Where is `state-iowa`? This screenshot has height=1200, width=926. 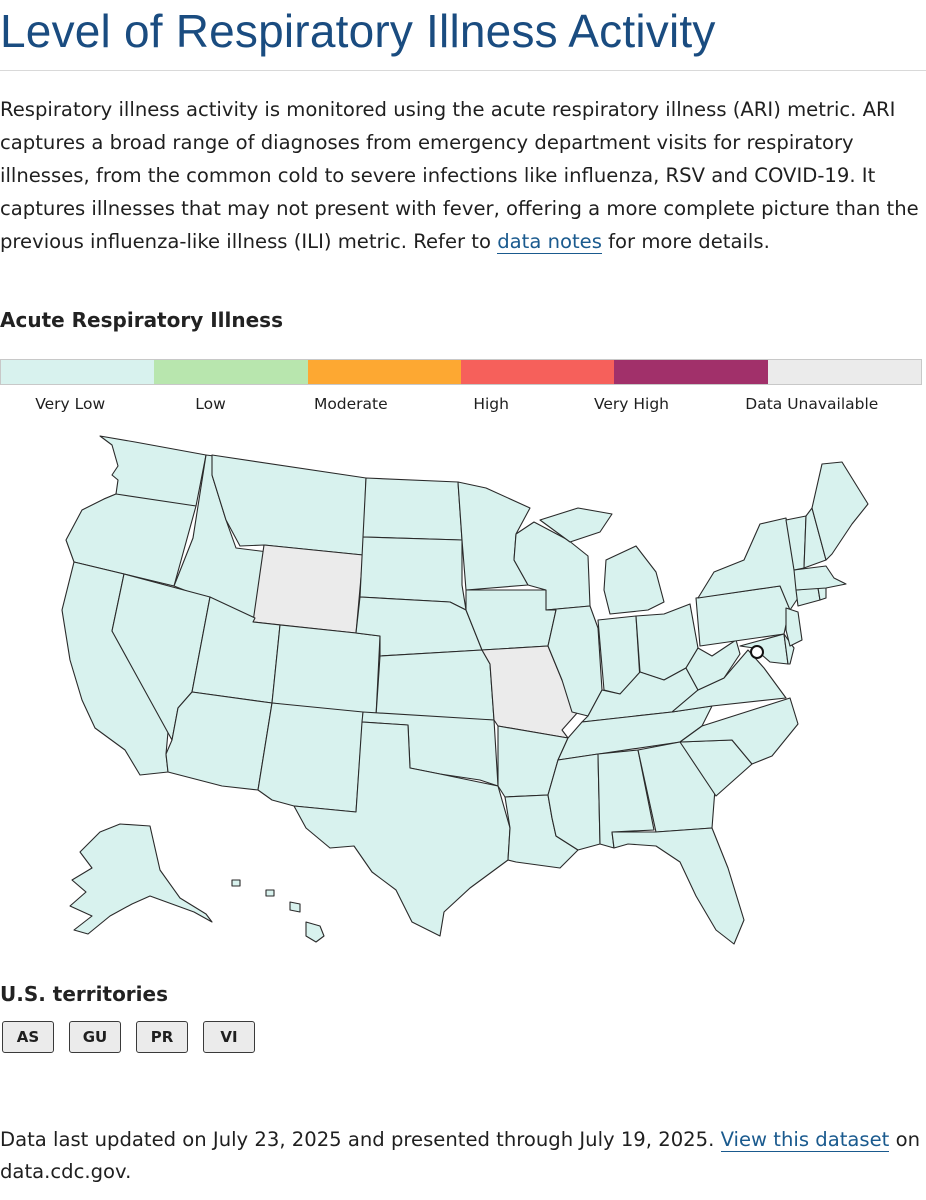 state-iowa is located at coordinates (511, 620).